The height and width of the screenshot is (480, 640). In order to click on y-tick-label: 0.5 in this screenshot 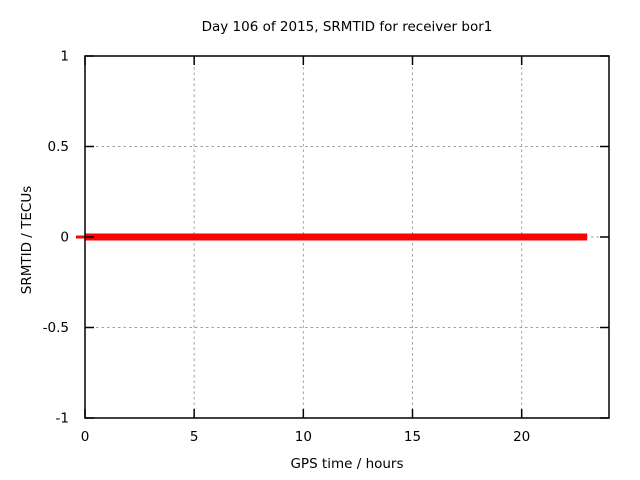, I will do `click(58, 147)`.